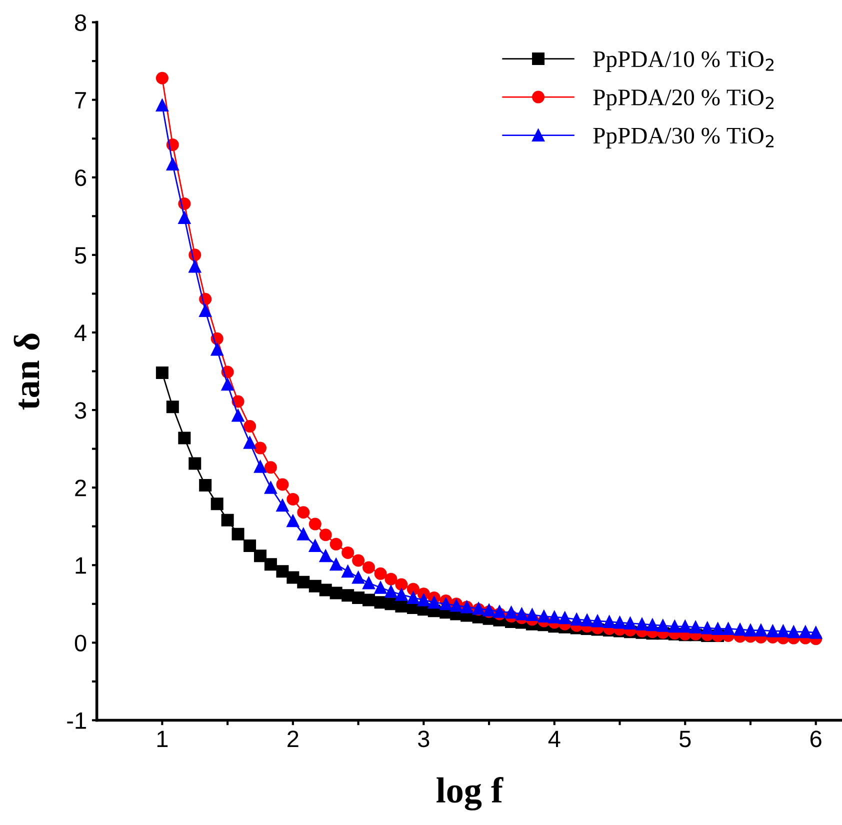 This screenshot has width=842, height=825. I want to click on legend-label: PpPDA/10 % TiO$_{2}$, so click(683, 61).